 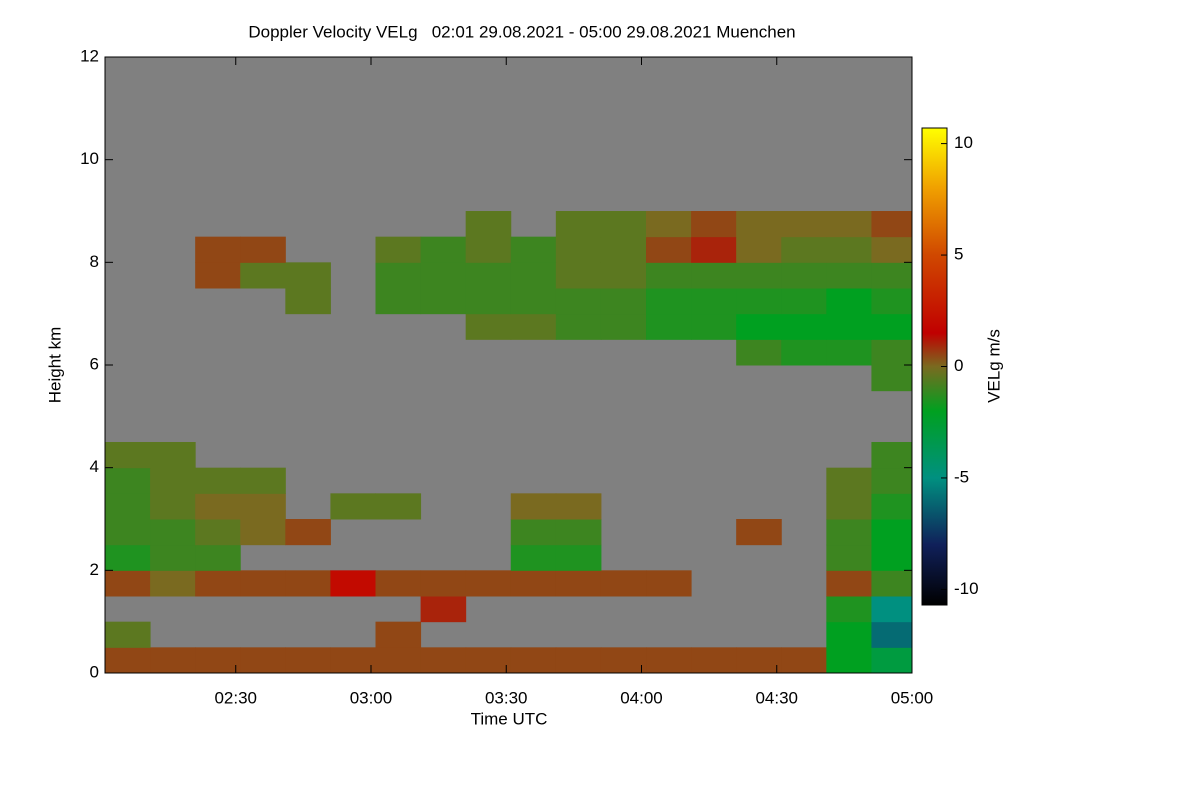 I want to click on x-axis-label: Time UTC, so click(x=509, y=718).